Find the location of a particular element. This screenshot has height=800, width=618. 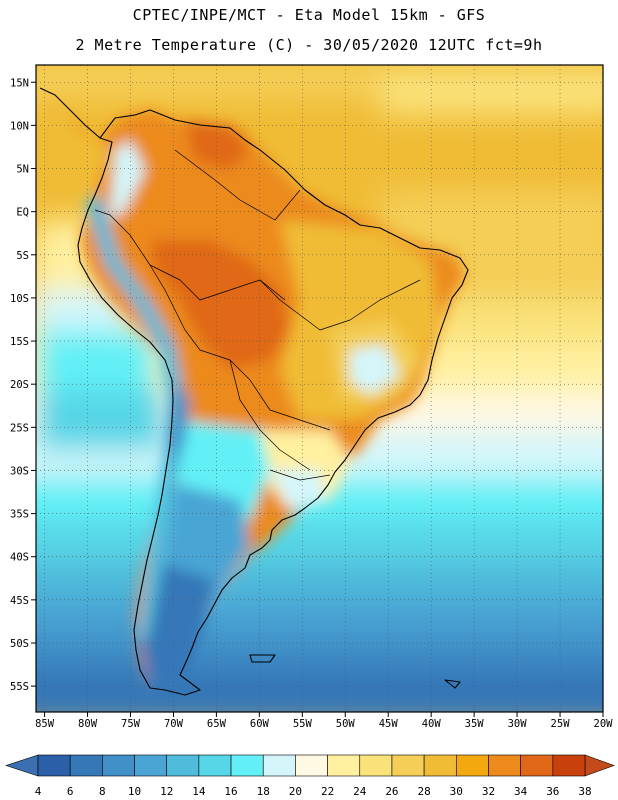

colorbar-label: 24 is located at coordinates (360, 791).